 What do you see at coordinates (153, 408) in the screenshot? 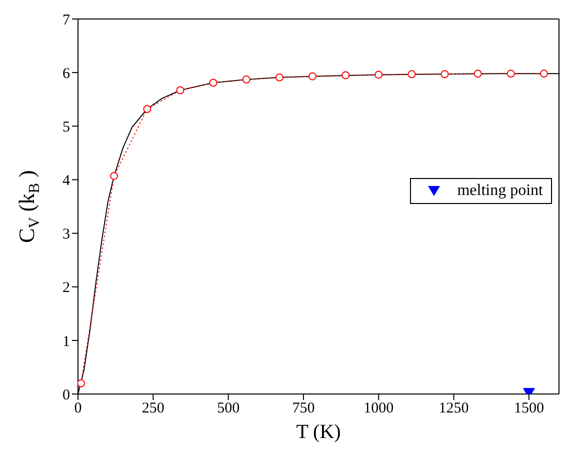
I see `x-tick-label: 250` at bounding box center [153, 408].